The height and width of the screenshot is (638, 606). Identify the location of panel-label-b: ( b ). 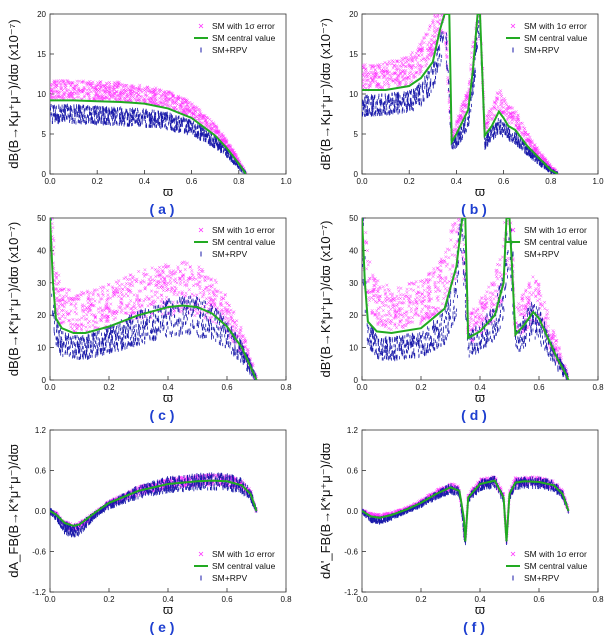
(474, 209).